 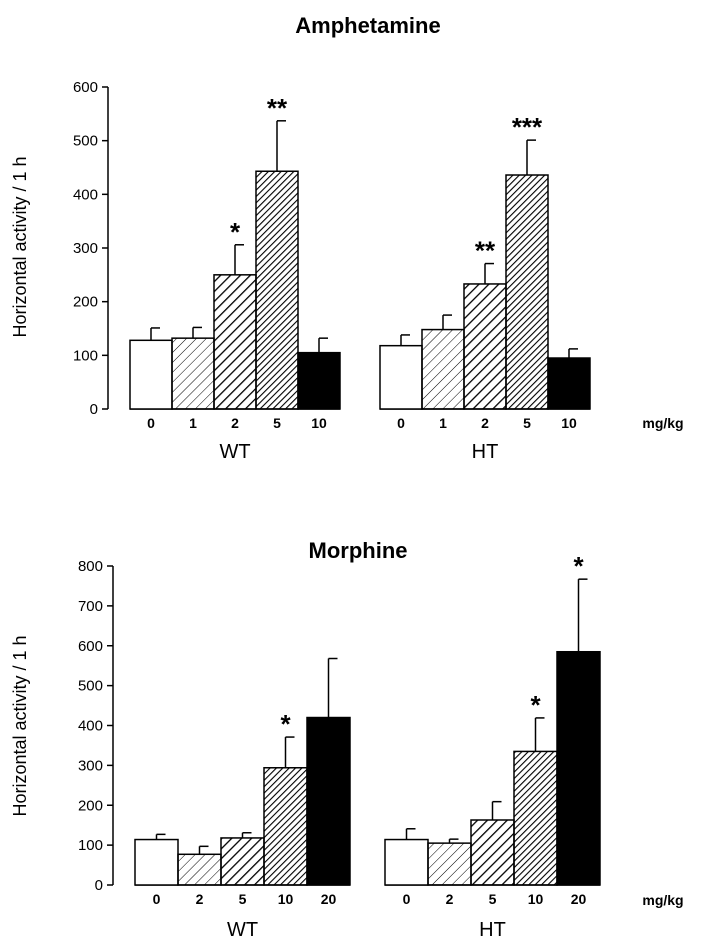 I want to click on significance-marker: ***, so click(x=527, y=127).